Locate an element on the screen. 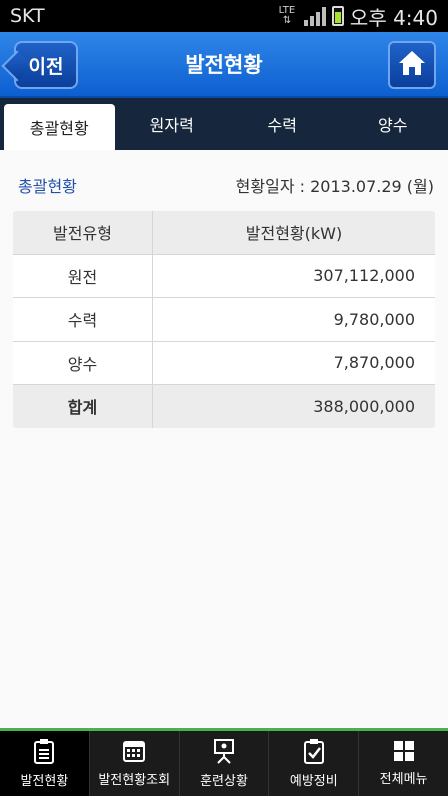  nav-item-label: 발전현황 is located at coordinates (44, 781).